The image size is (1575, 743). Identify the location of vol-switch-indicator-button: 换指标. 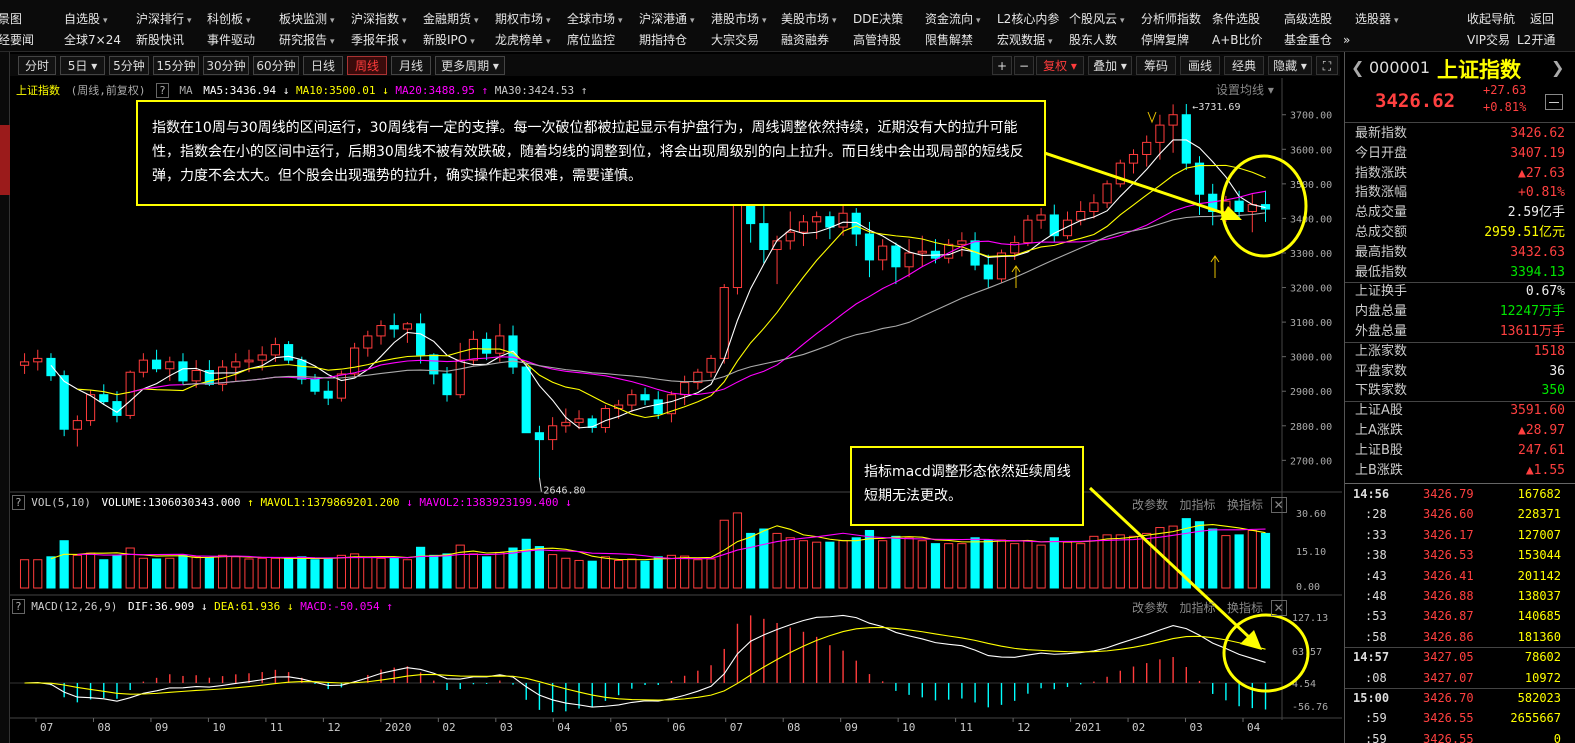
(1244, 505).